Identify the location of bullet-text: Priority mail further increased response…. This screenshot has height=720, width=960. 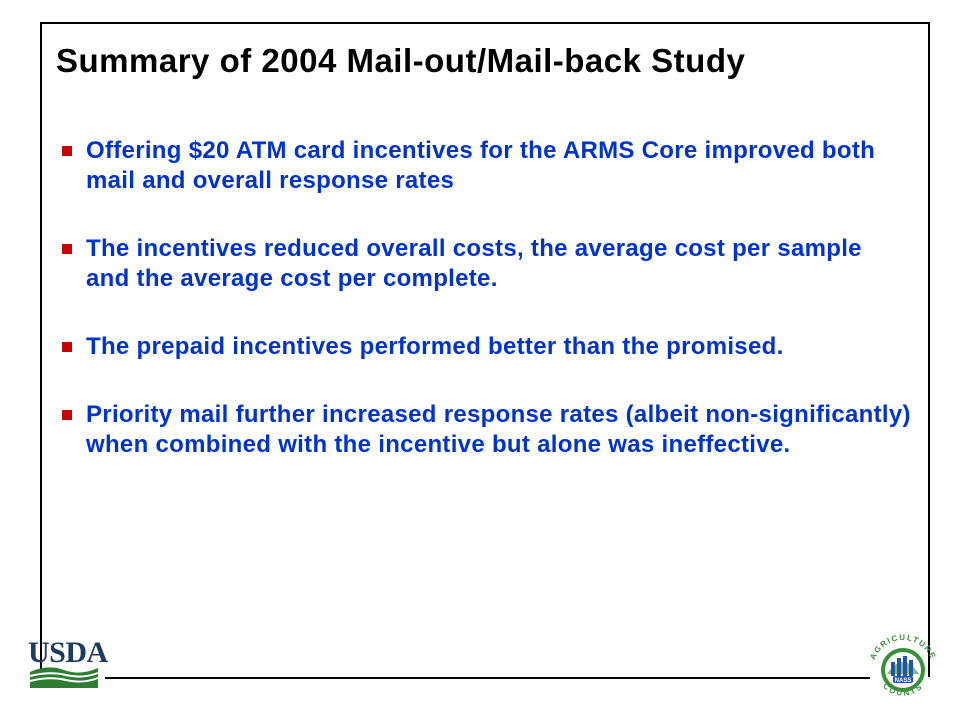
(498, 429).